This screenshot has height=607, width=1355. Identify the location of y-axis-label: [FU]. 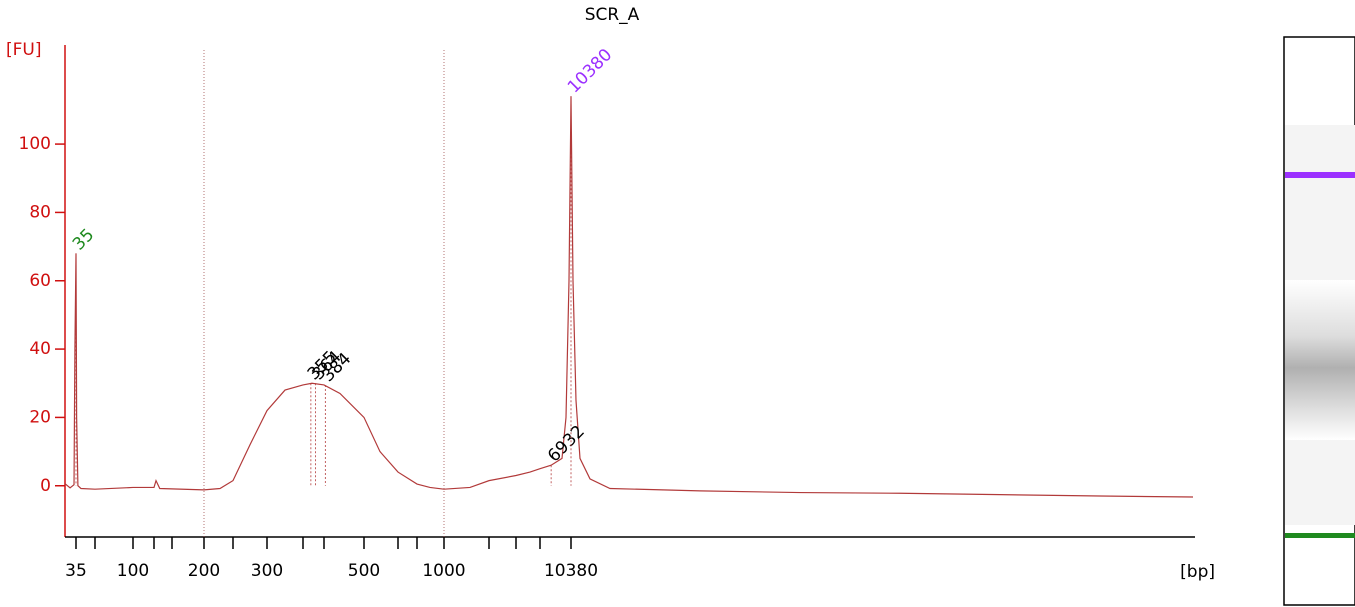
(24, 50).